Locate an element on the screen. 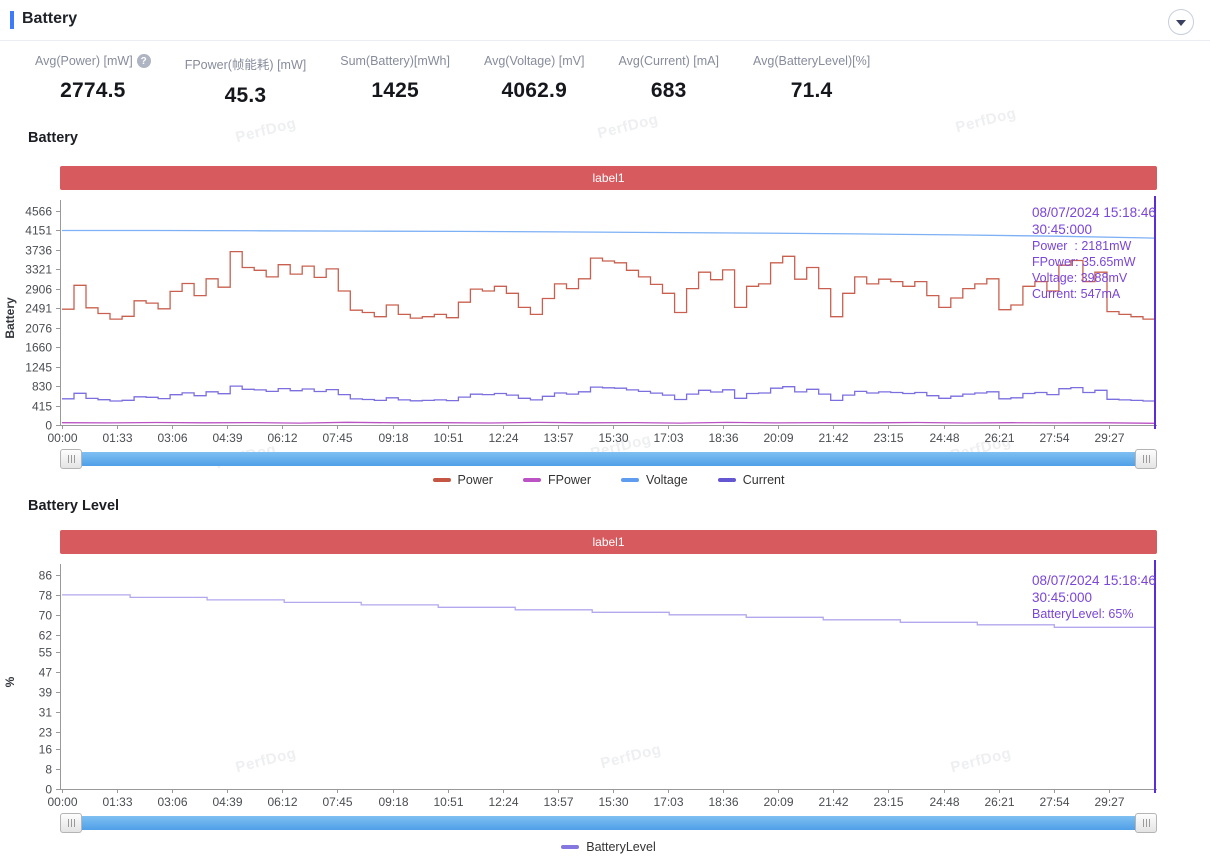  legend-item-power: Power is located at coordinates (462, 480).